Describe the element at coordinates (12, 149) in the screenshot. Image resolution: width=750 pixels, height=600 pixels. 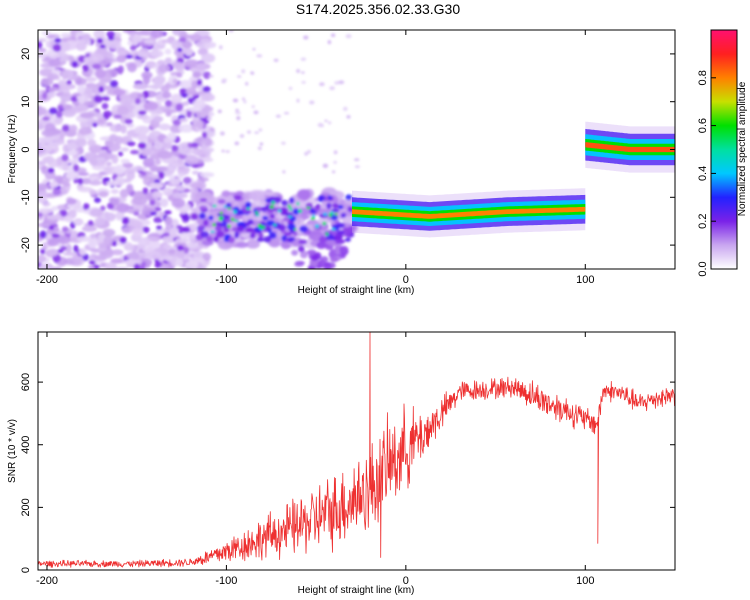
I see `spectrogram-y-label: Frequency (Hz)` at that location.